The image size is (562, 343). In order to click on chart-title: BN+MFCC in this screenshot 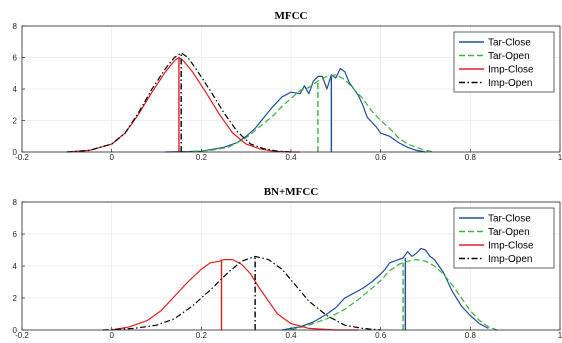, I will do `click(291, 192)`.